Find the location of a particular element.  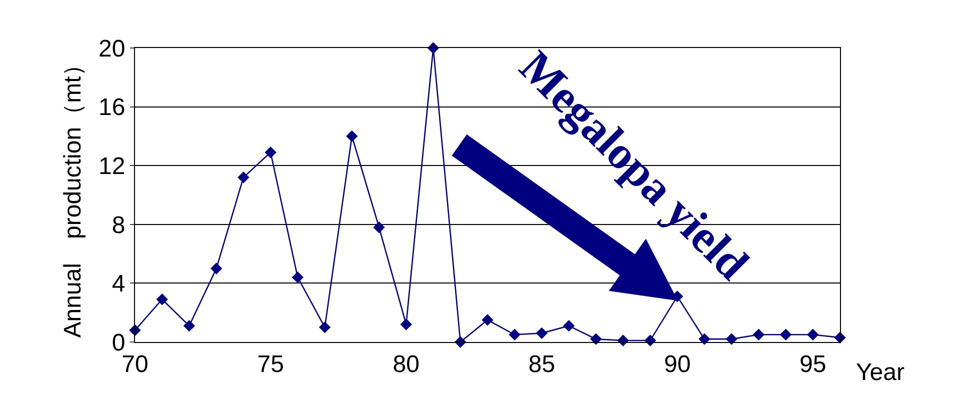

x-axis-title: Year is located at coordinates (880, 372).